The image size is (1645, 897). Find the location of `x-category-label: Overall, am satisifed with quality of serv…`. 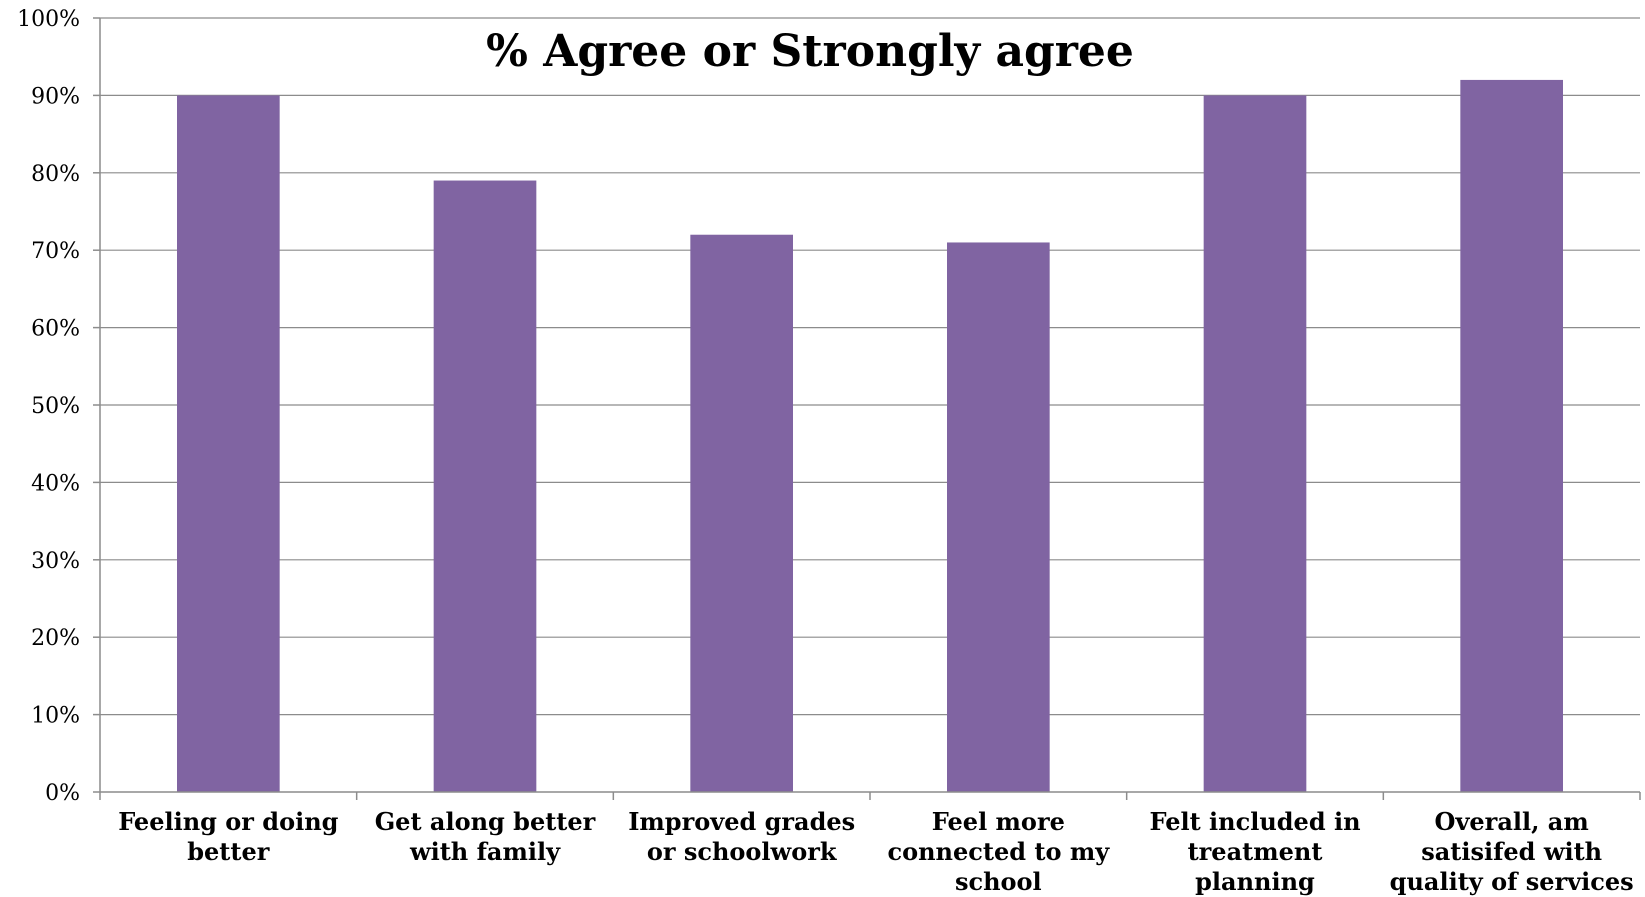

x-category-label: Overall, am satisifed with quality of serv… is located at coordinates (1512, 851).